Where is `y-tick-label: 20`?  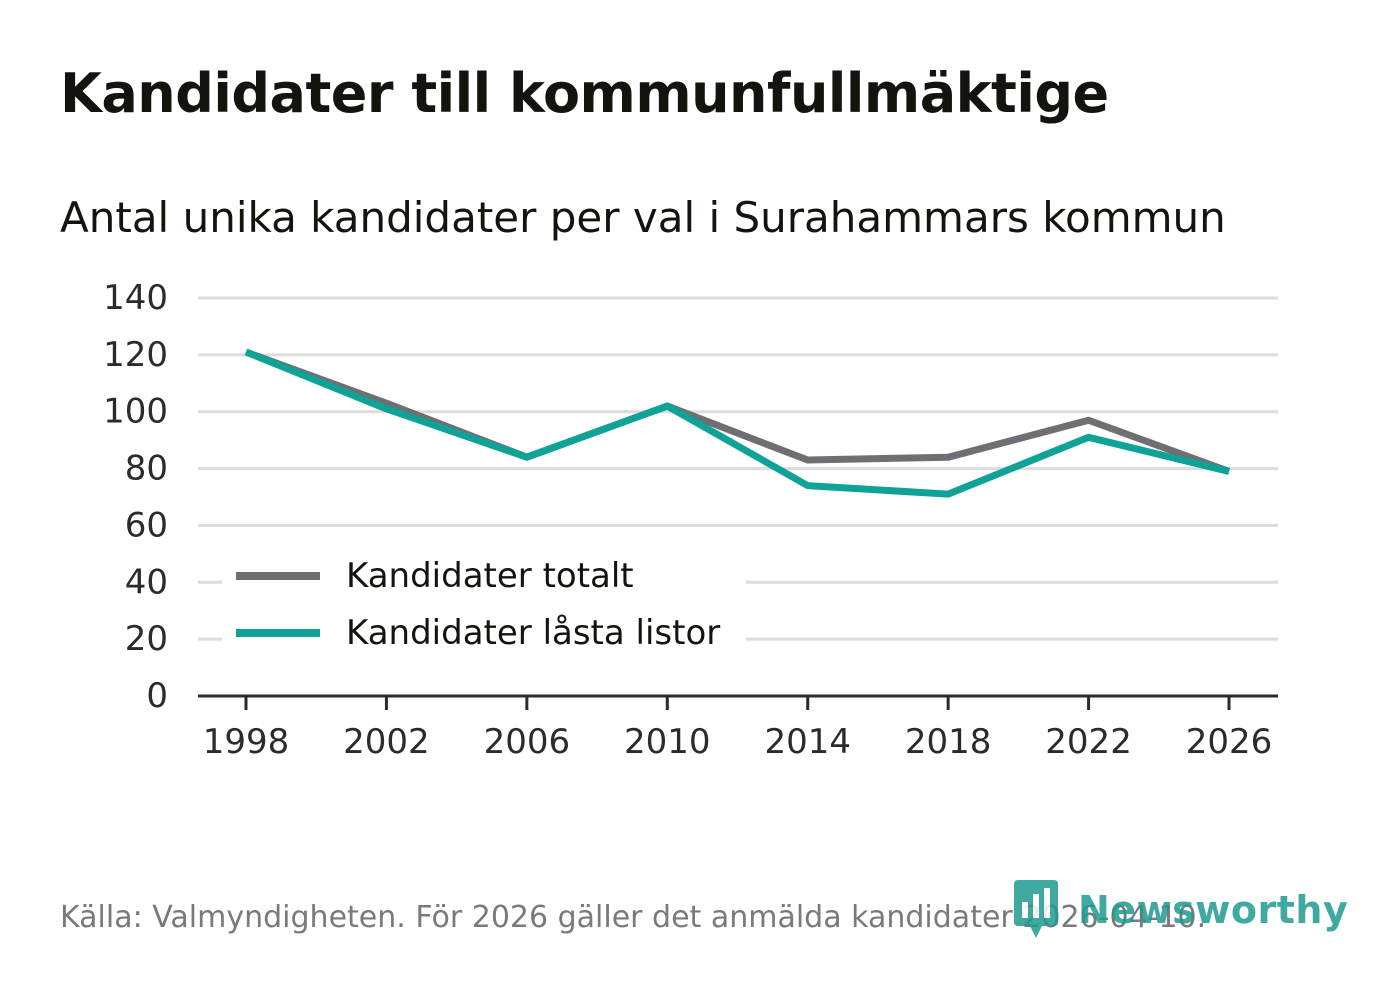 y-tick-label: 20 is located at coordinates (146, 639).